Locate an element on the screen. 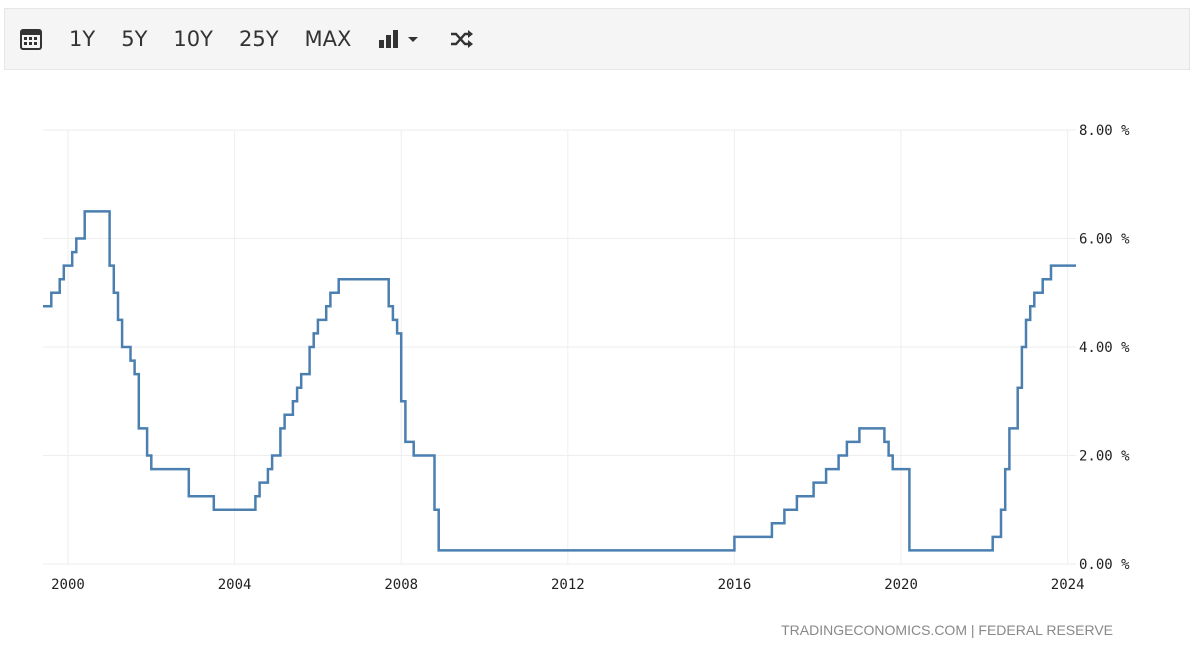 The image size is (1199, 668). y-tick-label: 8.00 % is located at coordinates (1104, 131).